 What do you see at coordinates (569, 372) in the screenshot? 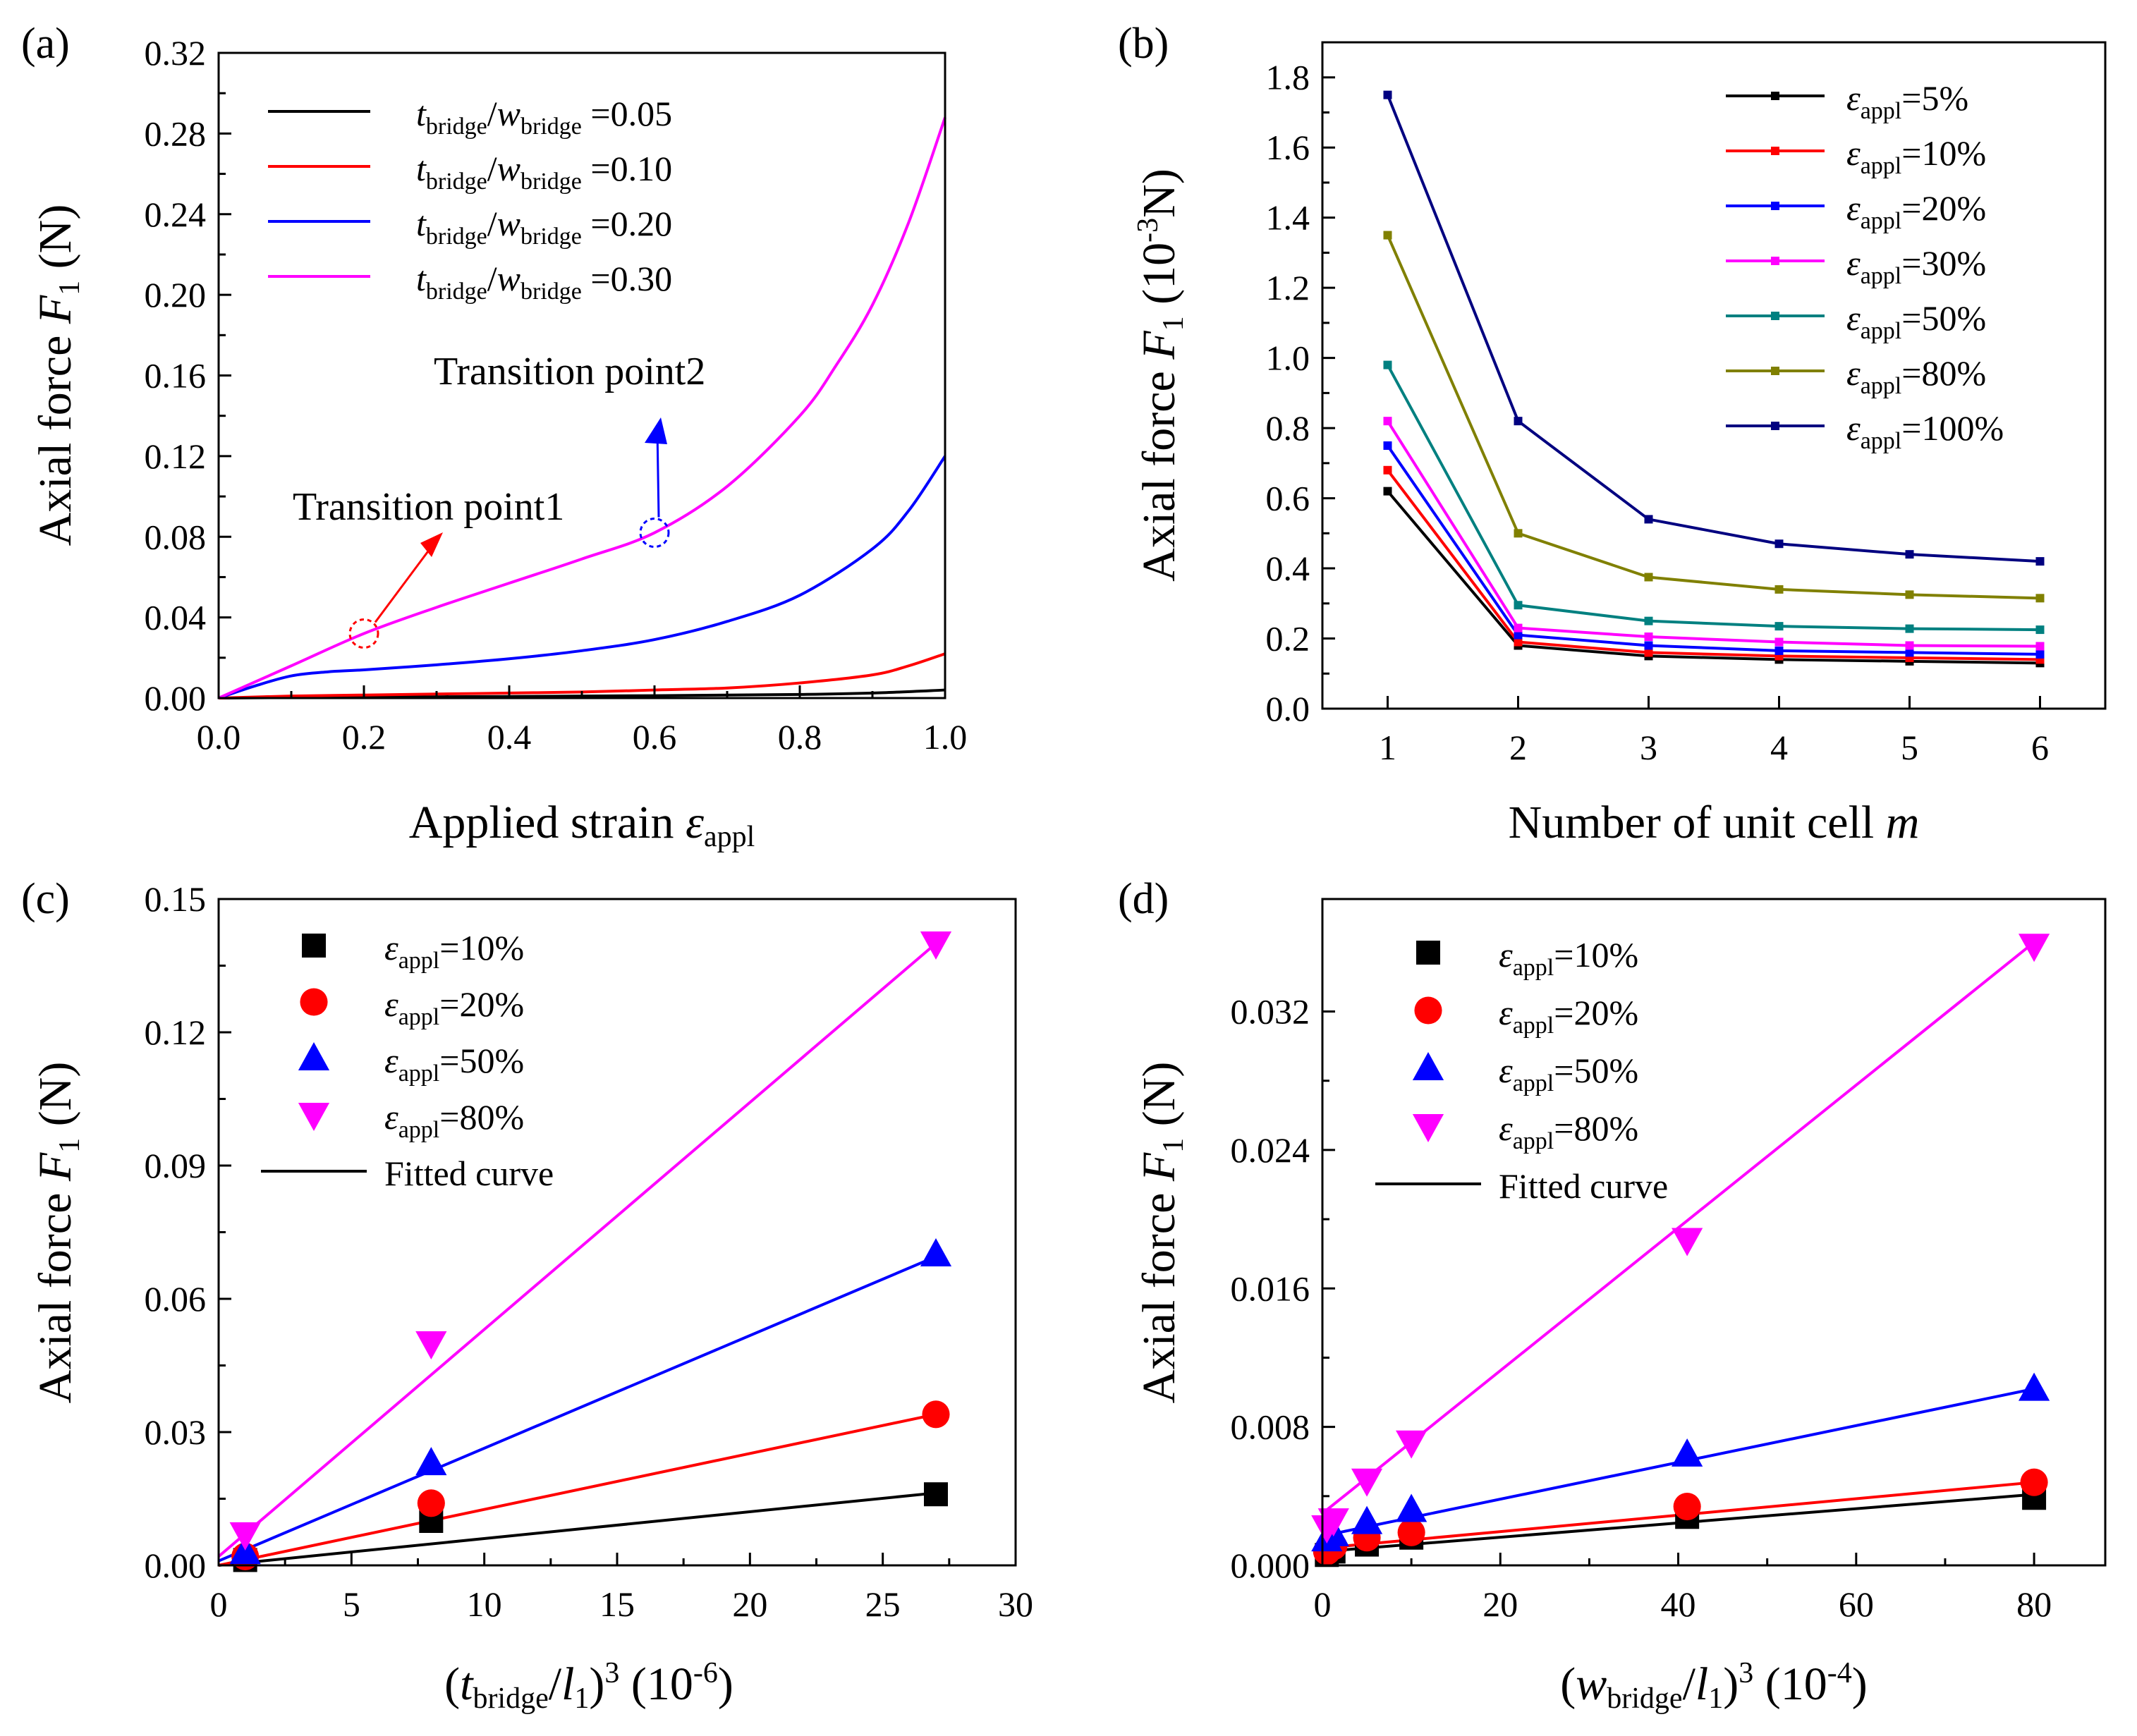
I see `transition-point2-label: Transition point2` at bounding box center [569, 372].